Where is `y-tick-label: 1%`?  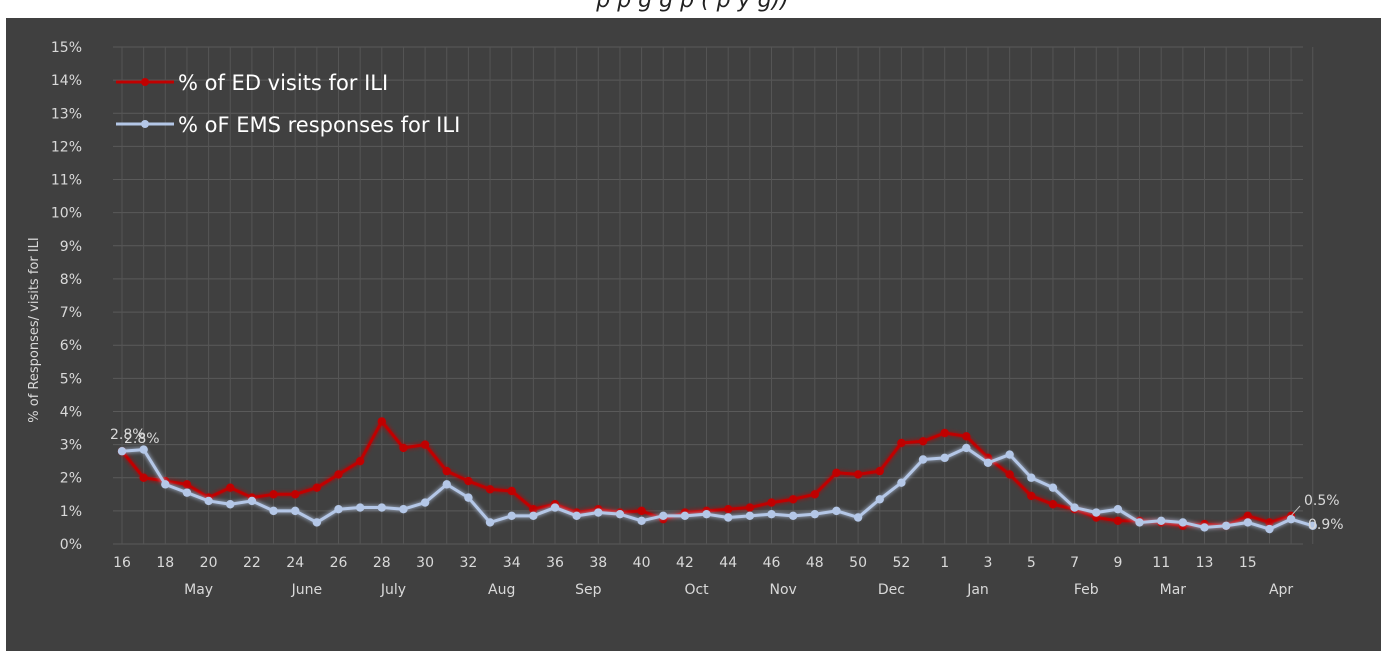
y-tick-label: 1% is located at coordinates (71, 512).